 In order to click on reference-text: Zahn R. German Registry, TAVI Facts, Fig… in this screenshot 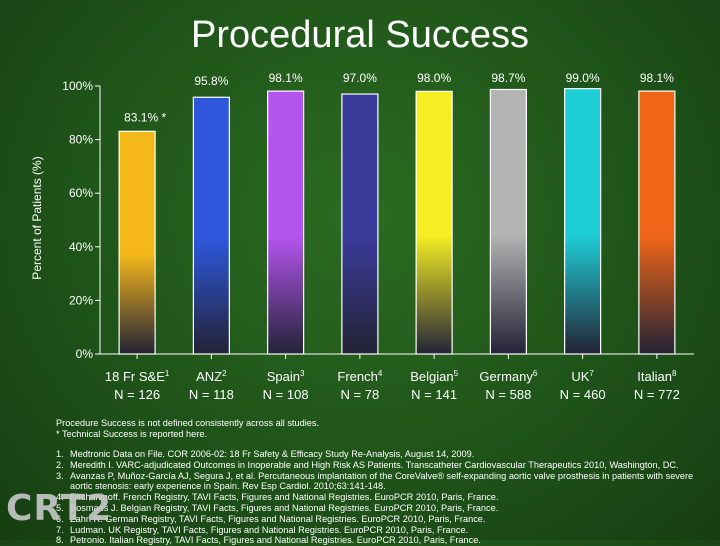, I will do `click(278, 518)`.